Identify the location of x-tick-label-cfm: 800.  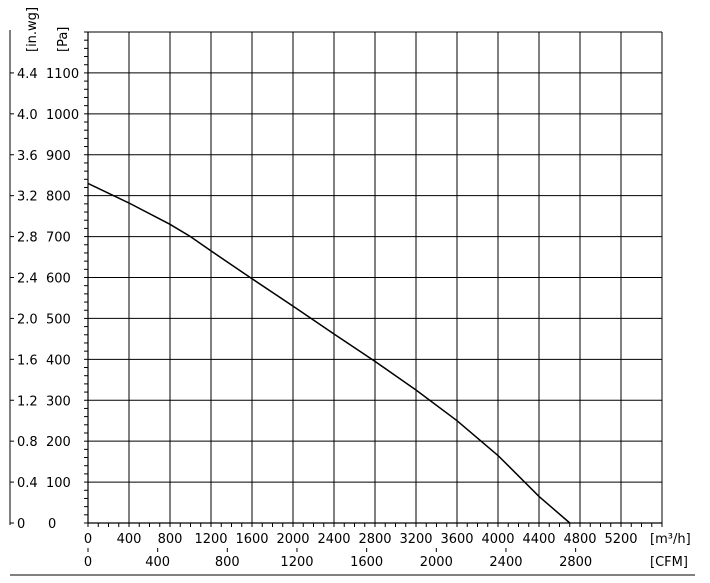
(227, 562).